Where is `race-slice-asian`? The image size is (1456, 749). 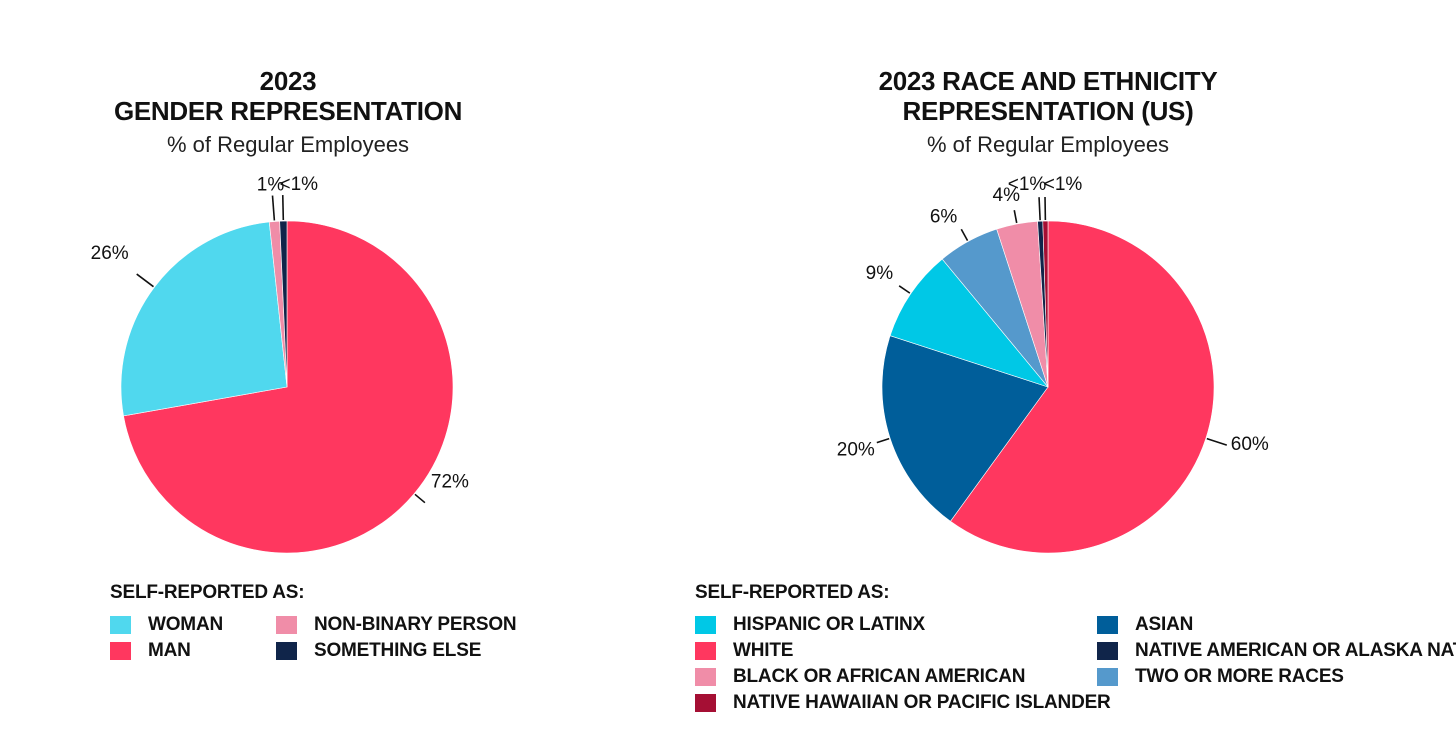
race-slice-asian is located at coordinates (965, 428).